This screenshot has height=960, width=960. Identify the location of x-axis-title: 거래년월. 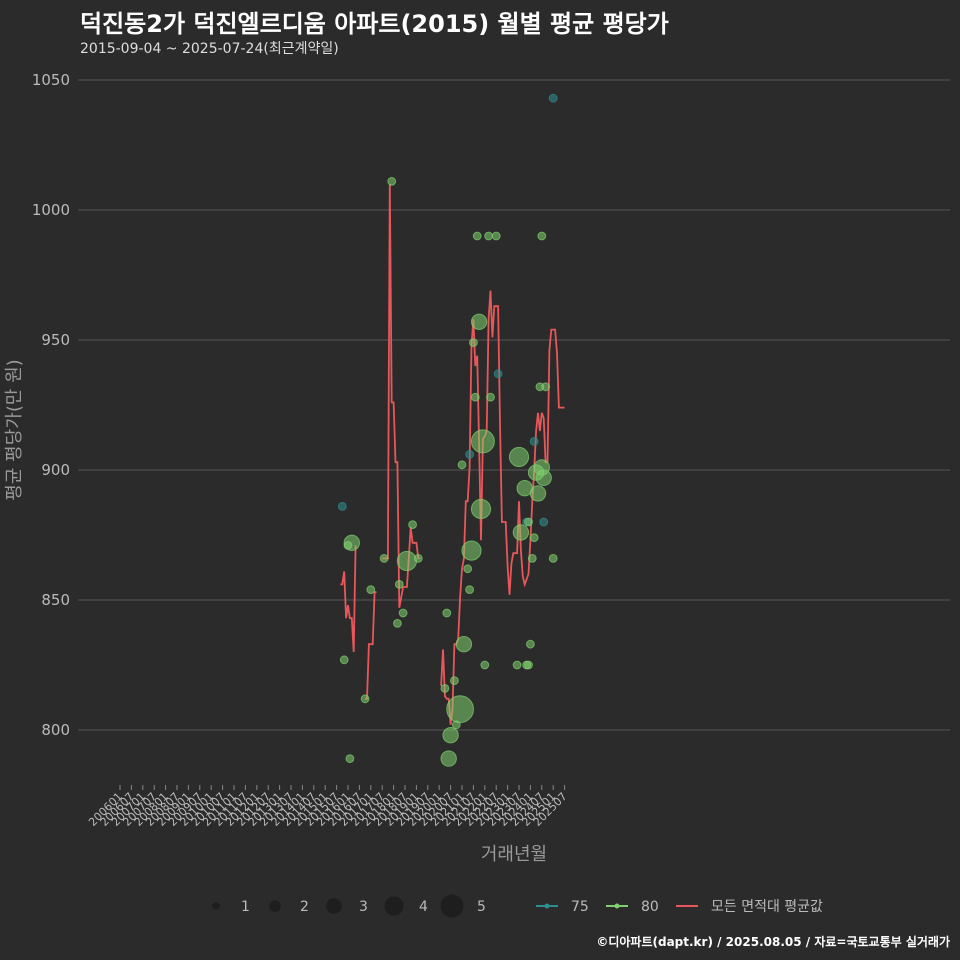
(514, 854).